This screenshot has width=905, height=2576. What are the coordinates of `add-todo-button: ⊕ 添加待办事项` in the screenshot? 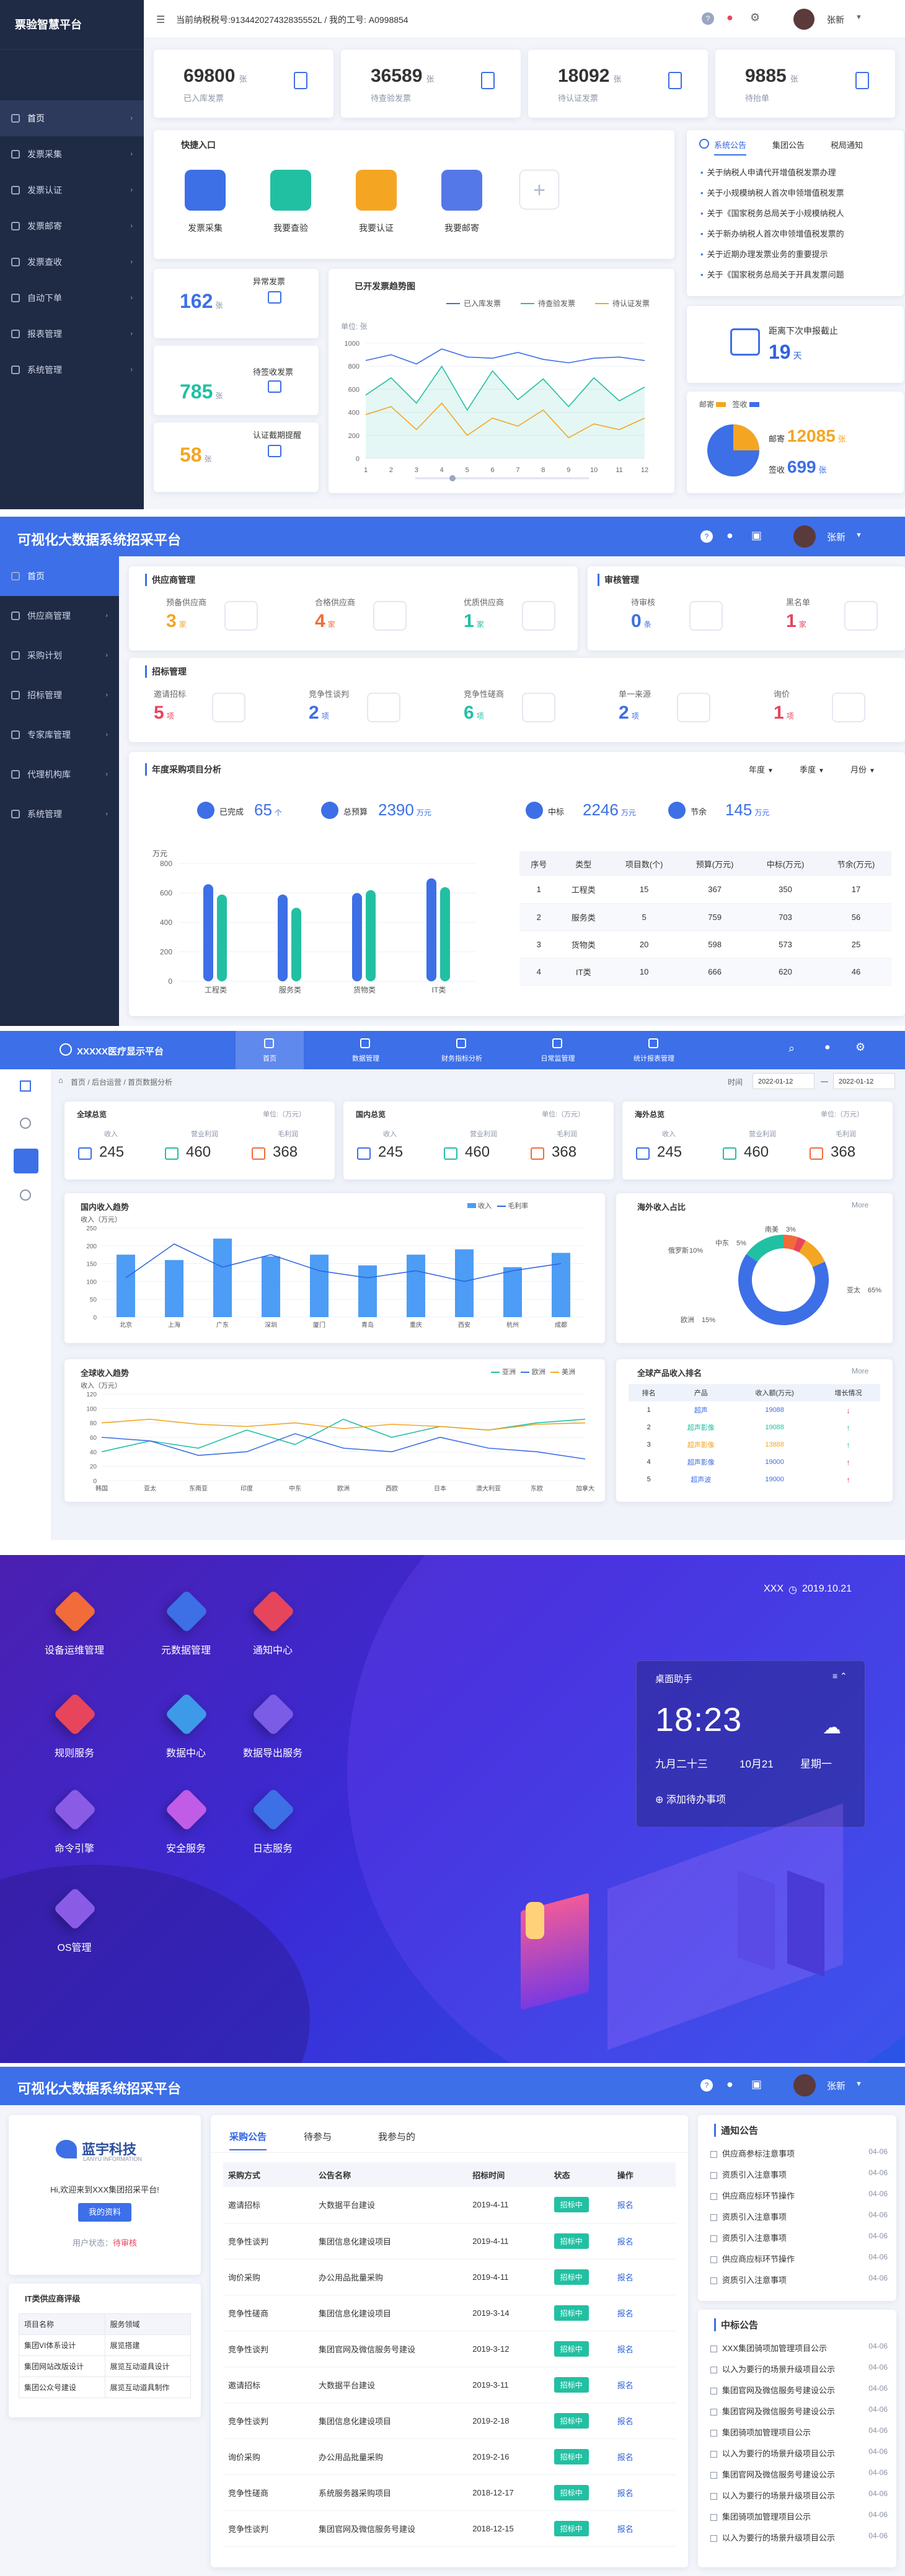 It's located at (690, 1798).